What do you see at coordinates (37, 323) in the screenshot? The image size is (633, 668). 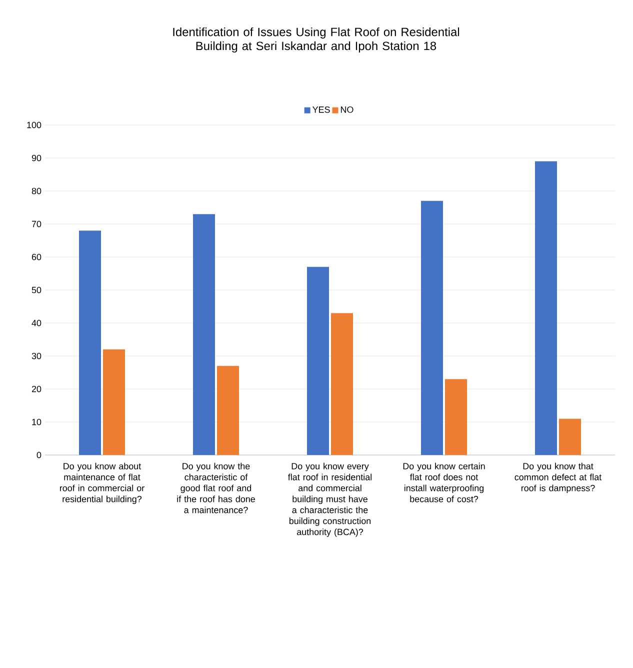 I see `y-tick-label: 40` at bounding box center [37, 323].